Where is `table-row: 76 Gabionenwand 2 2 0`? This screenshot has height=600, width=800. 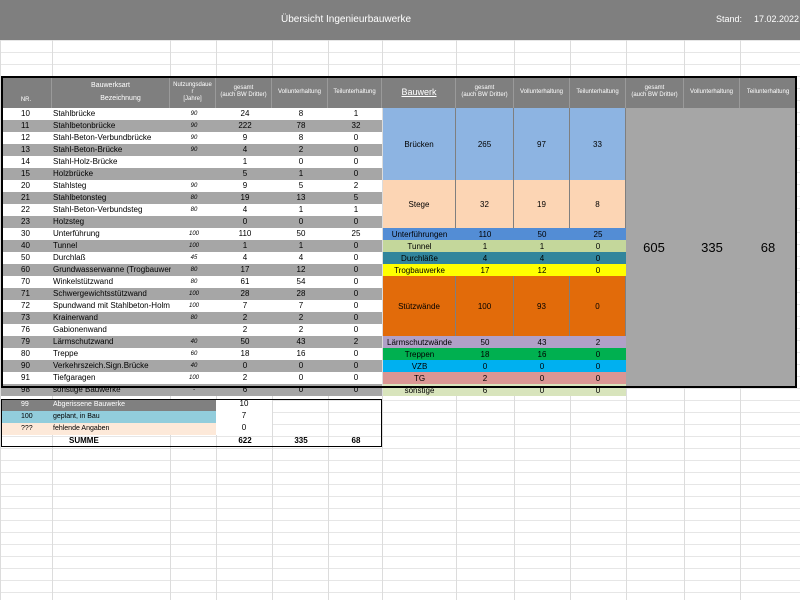 table-row: 76 Gabionenwand 2 2 0 is located at coordinates (191, 330).